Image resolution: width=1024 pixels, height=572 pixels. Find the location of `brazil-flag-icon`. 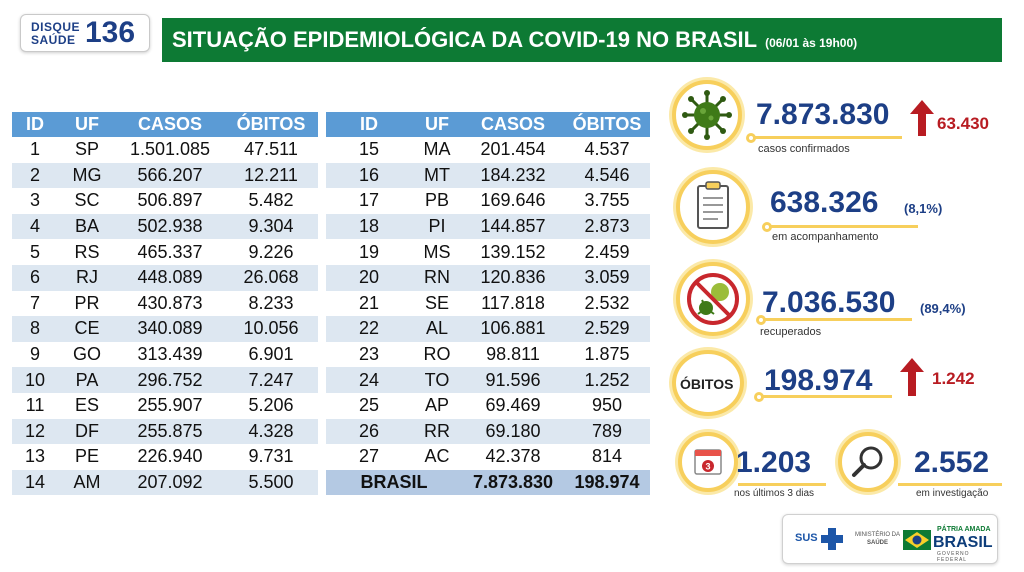

brazil-flag-icon is located at coordinates (917, 540).